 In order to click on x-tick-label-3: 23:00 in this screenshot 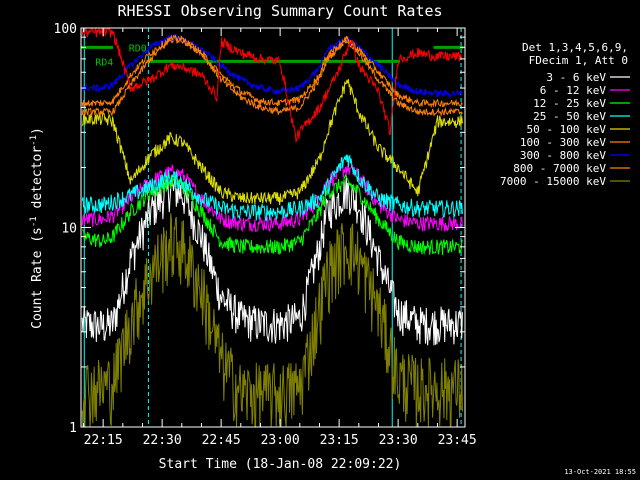, I will do `click(280, 440)`.